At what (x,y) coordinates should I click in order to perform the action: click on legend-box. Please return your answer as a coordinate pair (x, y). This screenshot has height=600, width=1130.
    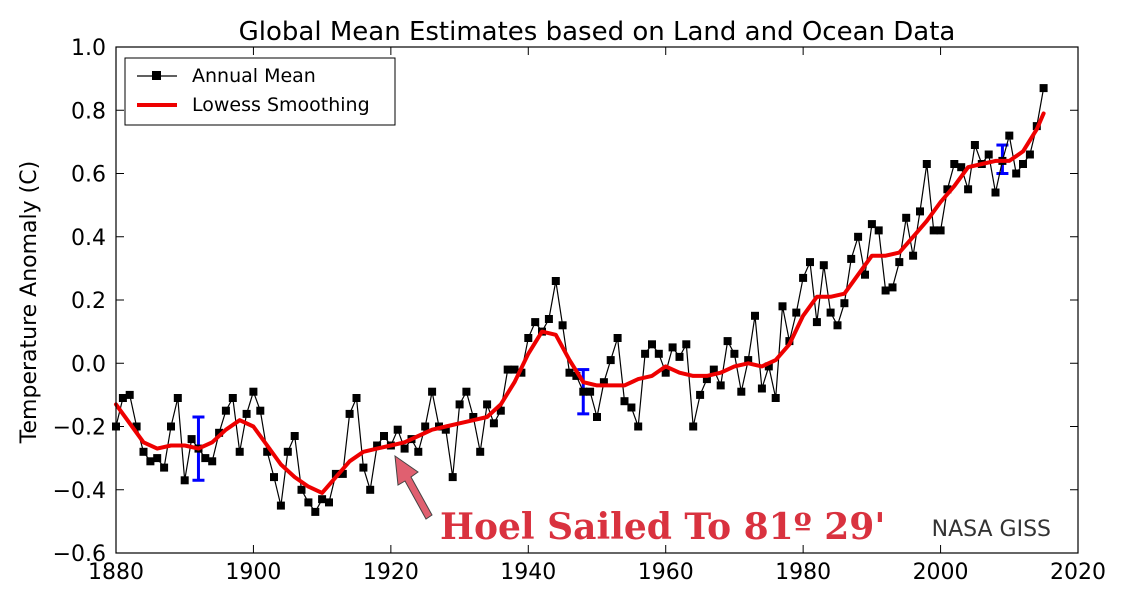
    Looking at the image, I should click on (260, 91).